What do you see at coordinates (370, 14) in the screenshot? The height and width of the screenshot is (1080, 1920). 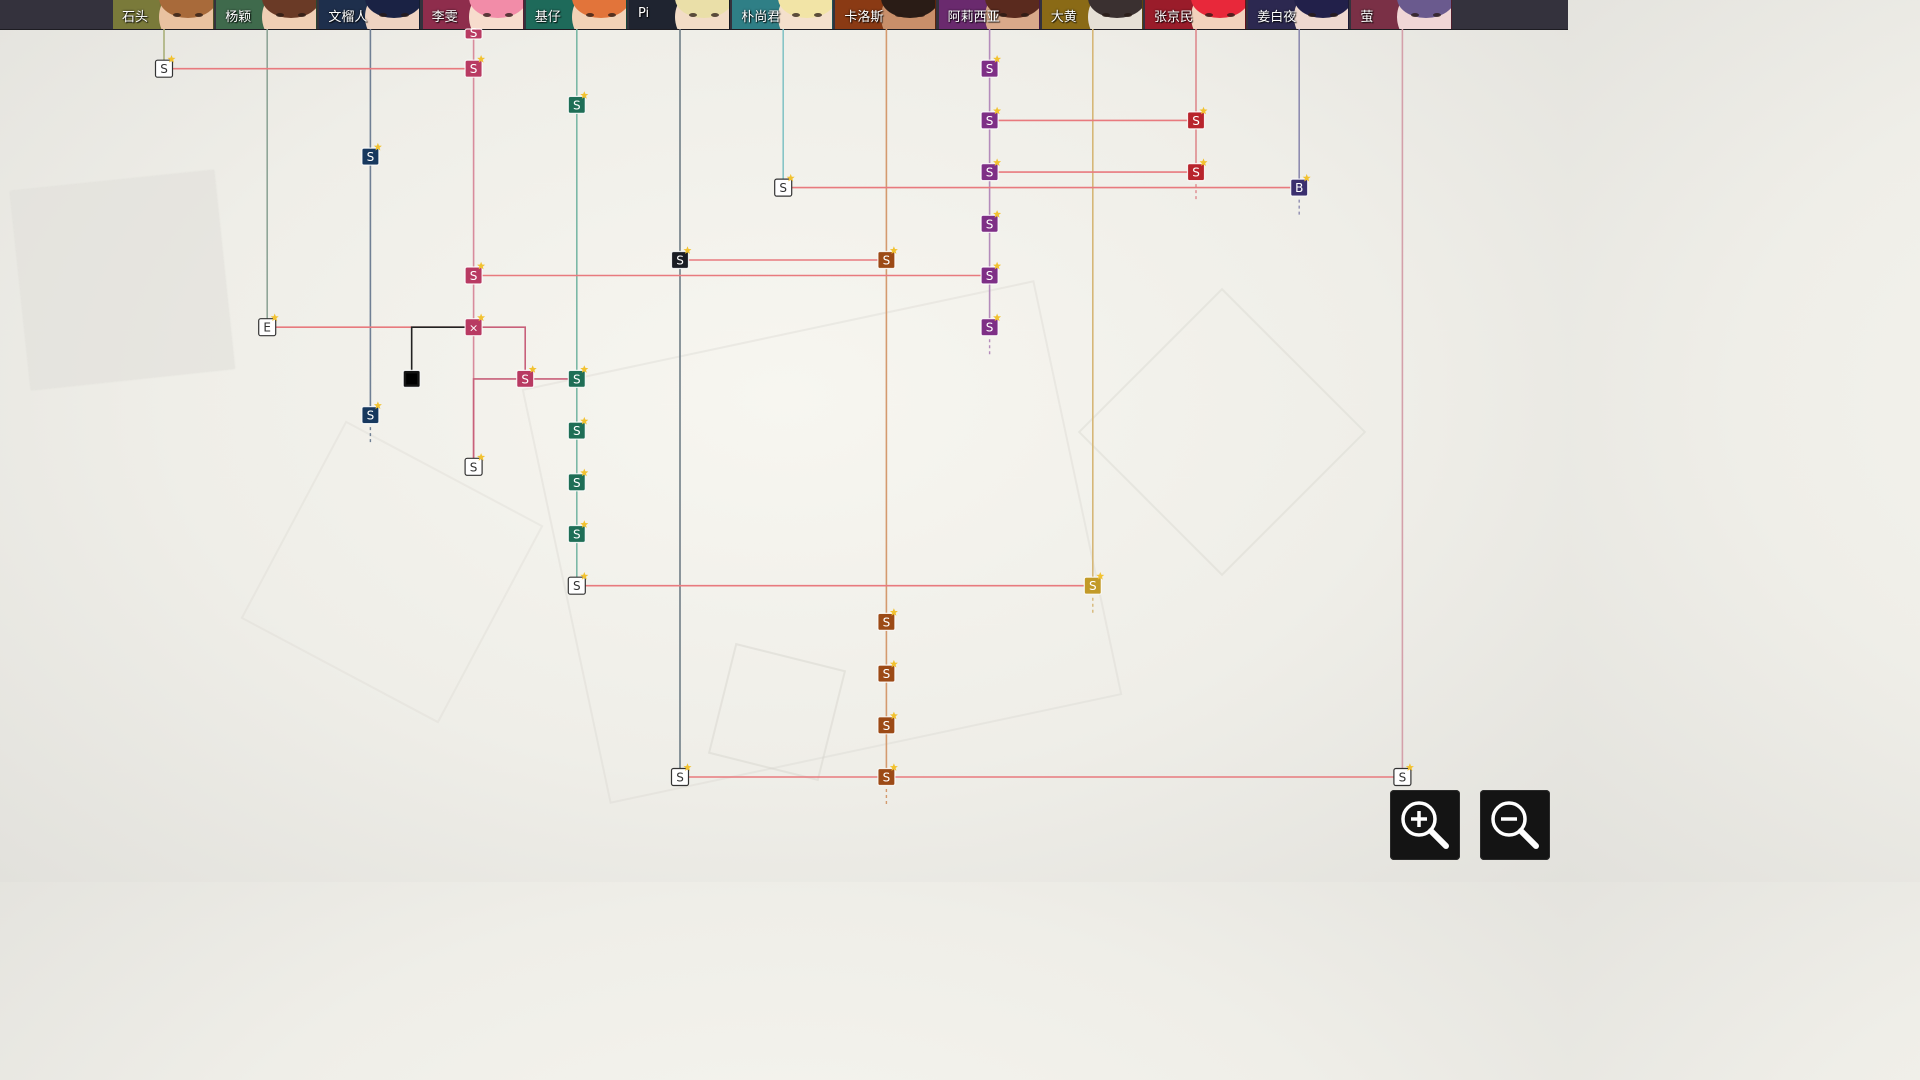 I see `character-tab-wenliuren: 文榴人` at bounding box center [370, 14].